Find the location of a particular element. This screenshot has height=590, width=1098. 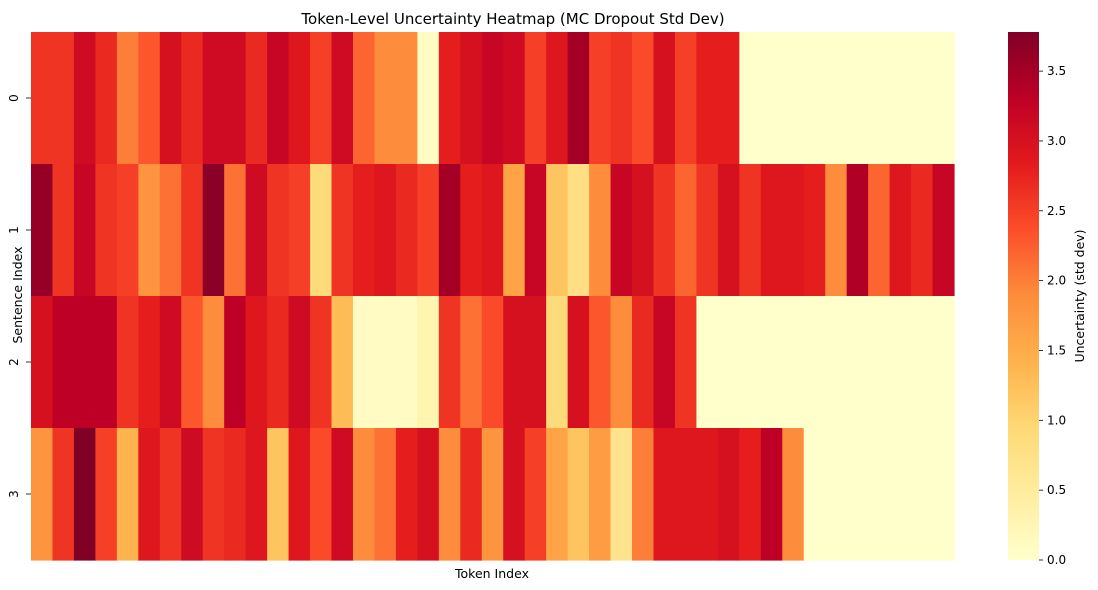

colorbar-tick-label: 1.5 is located at coordinates (1056, 350).